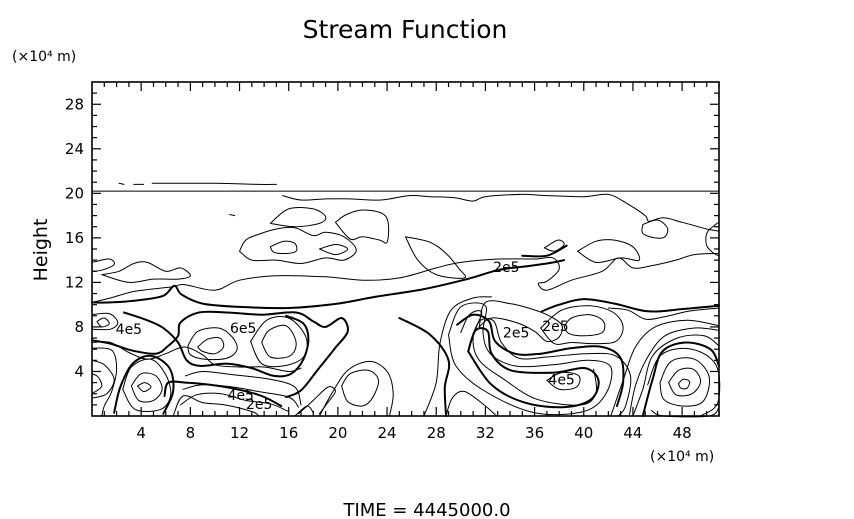  What do you see at coordinates (74, 238) in the screenshot?
I see `y-tick-label: 16` at bounding box center [74, 238].